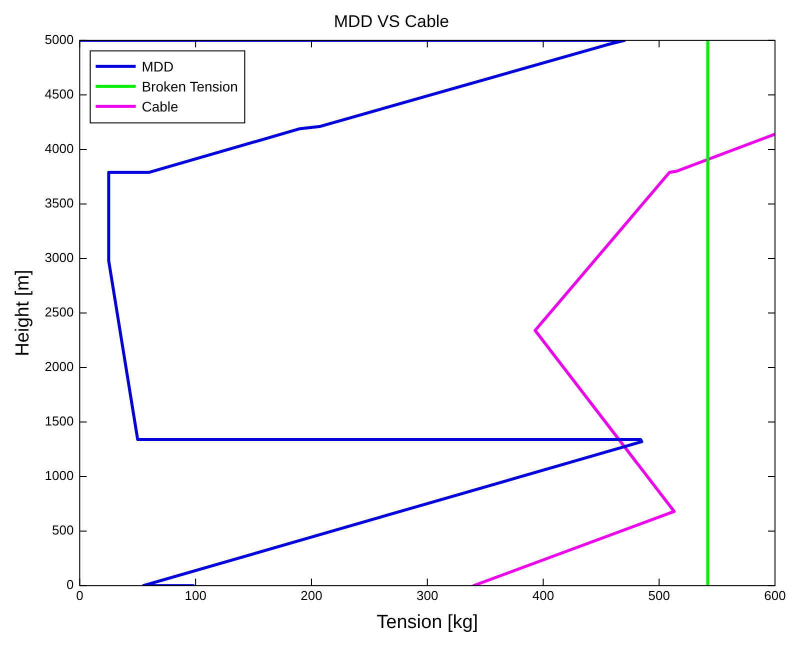 The height and width of the screenshot is (646, 797). What do you see at coordinates (59, 258) in the screenshot?
I see `y-tick-label: 3000` at bounding box center [59, 258].